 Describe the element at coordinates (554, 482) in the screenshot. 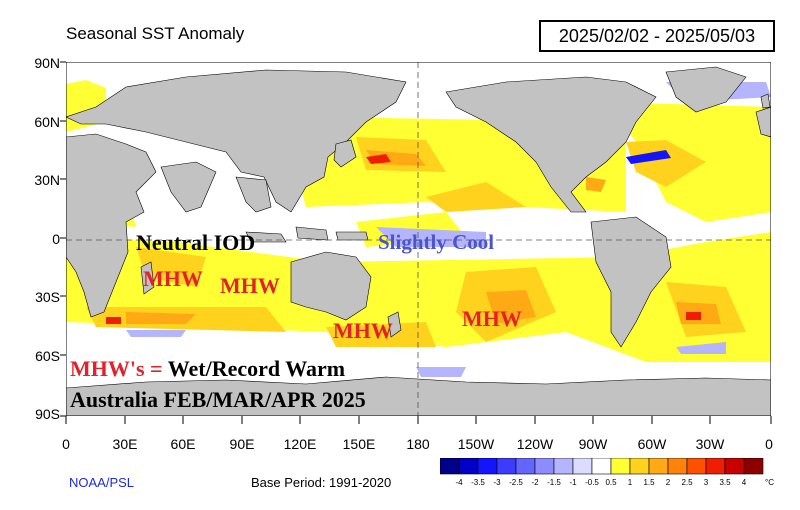

I see `colorbar-tick-label: -1.5` at that location.